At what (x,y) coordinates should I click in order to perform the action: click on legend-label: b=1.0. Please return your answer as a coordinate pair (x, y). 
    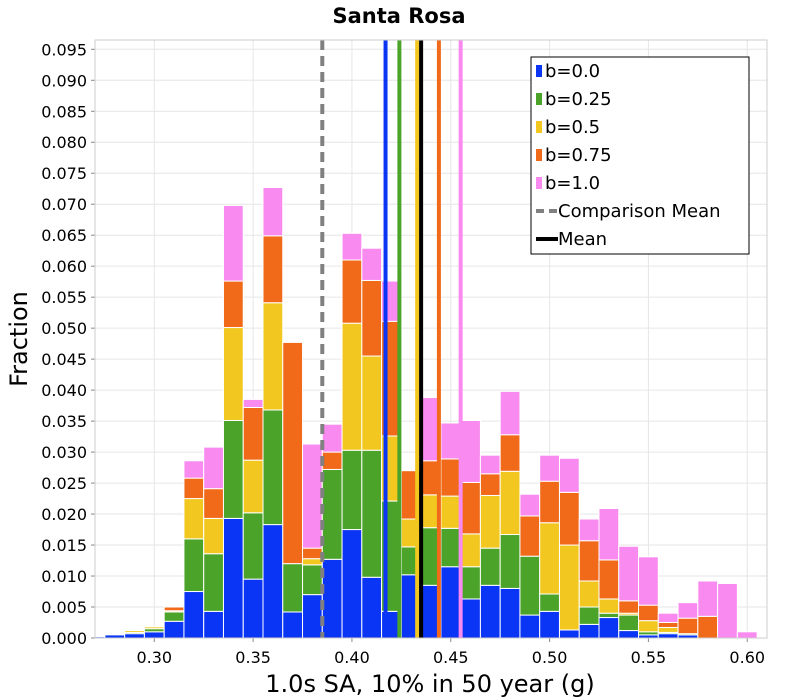
    Looking at the image, I should click on (572, 183).